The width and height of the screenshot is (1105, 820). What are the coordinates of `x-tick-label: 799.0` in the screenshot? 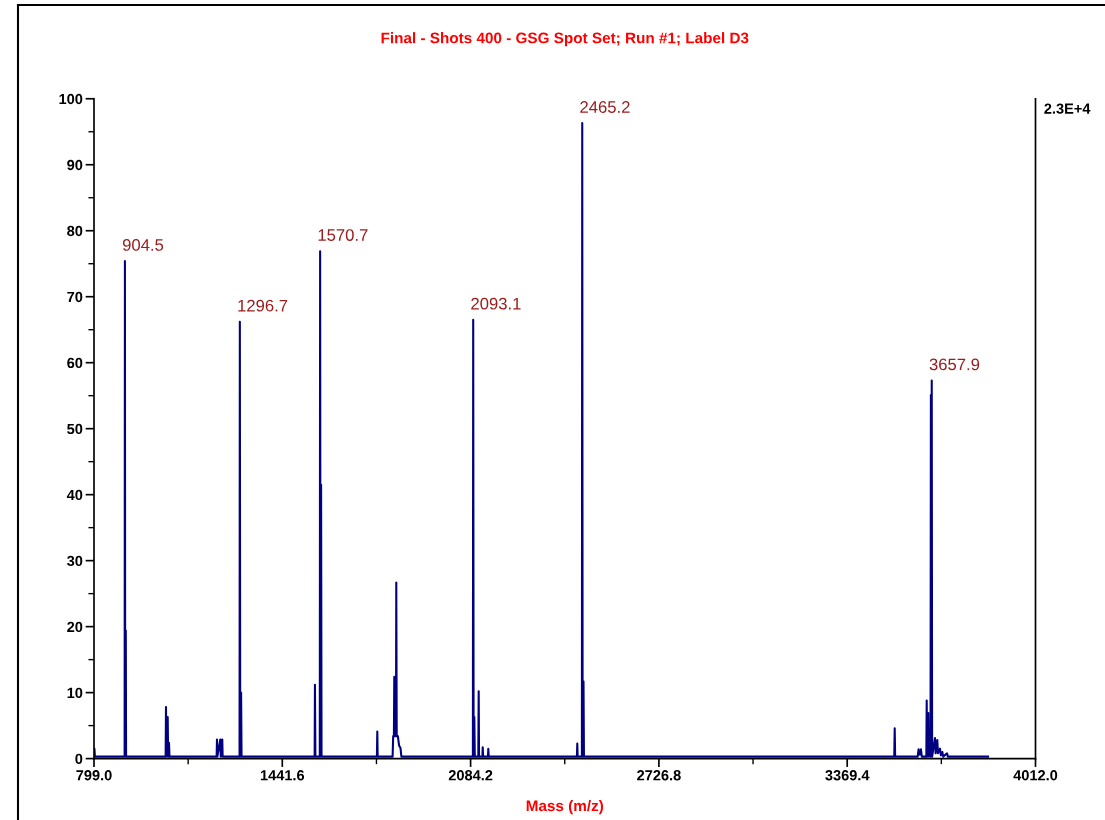 It's located at (94, 775).